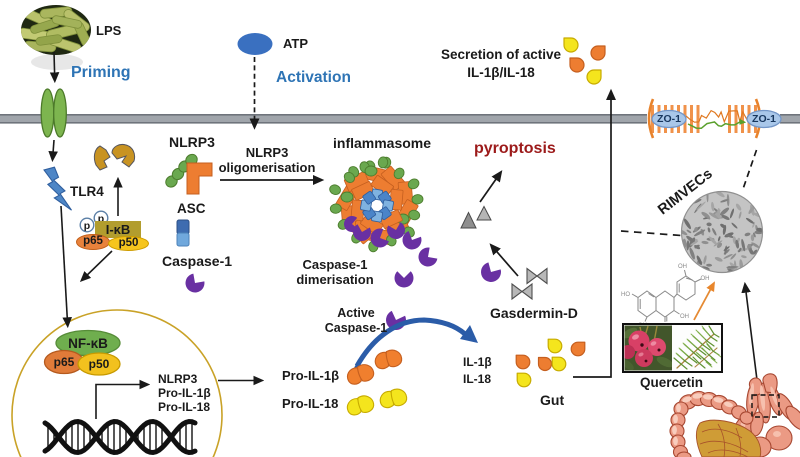  Describe the element at coordinates (625, 295) in the screenshot. I see `svg-text: HO` at that location.